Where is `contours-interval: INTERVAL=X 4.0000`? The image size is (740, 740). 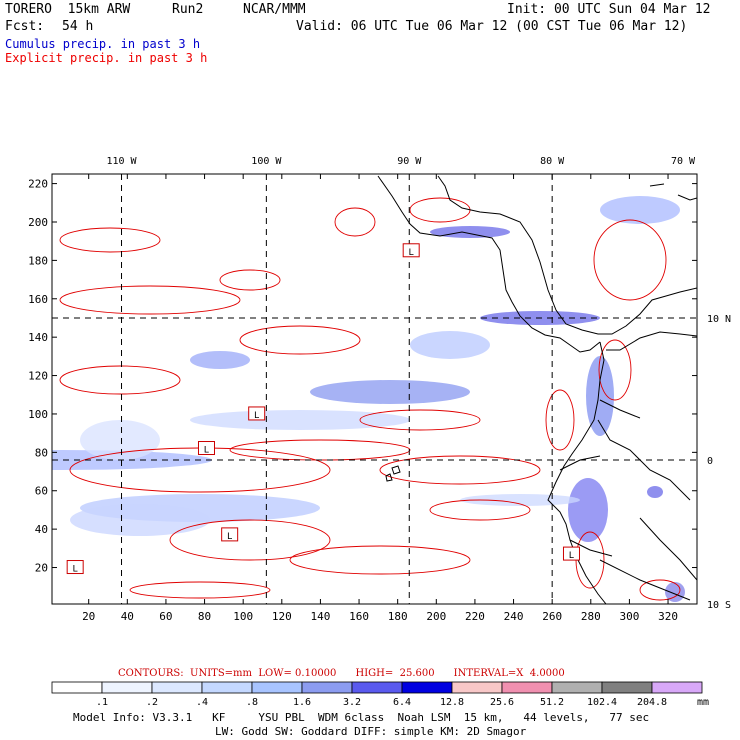
contours-interval: INTERVAL=X 4.0000 is located at coordinates (509, 673).